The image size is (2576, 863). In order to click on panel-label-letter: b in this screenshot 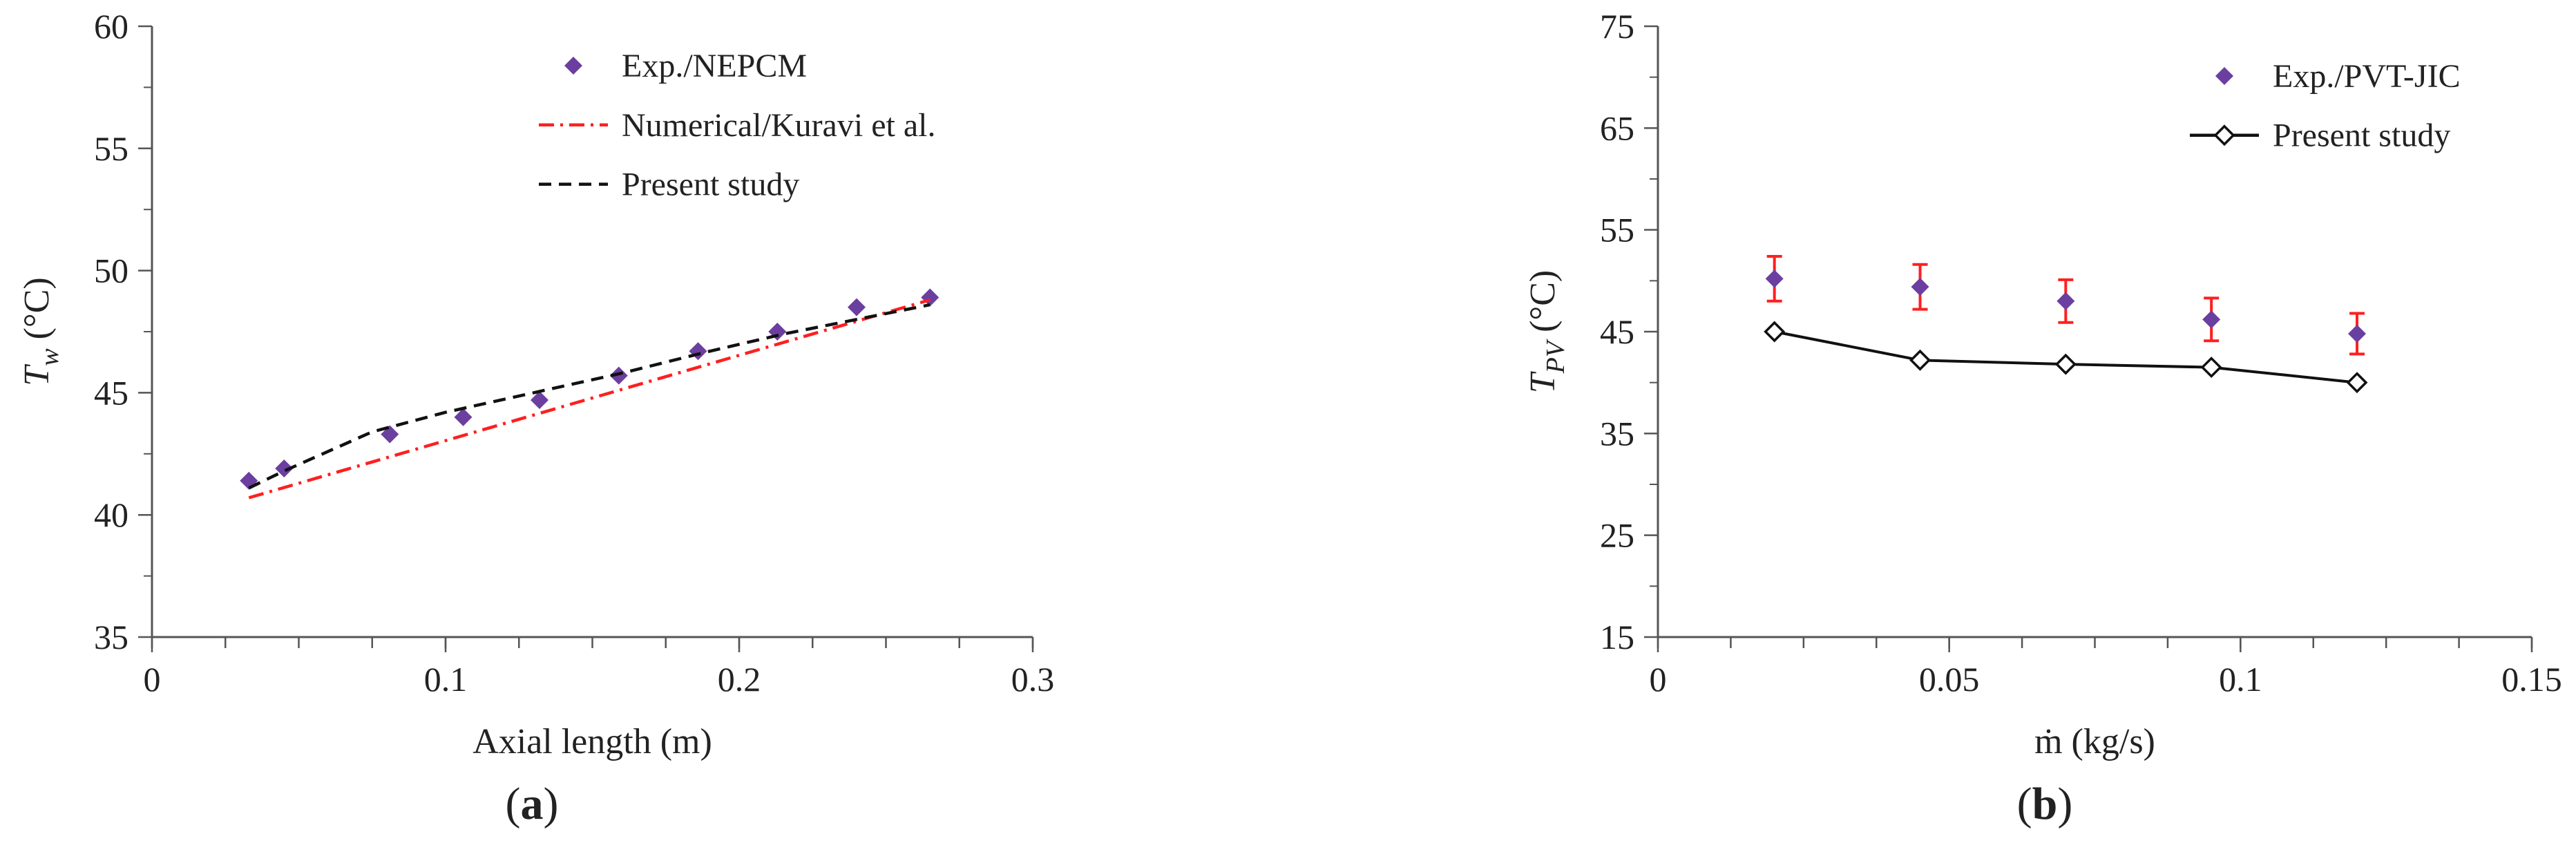, I will do `click(2045, 804)`.